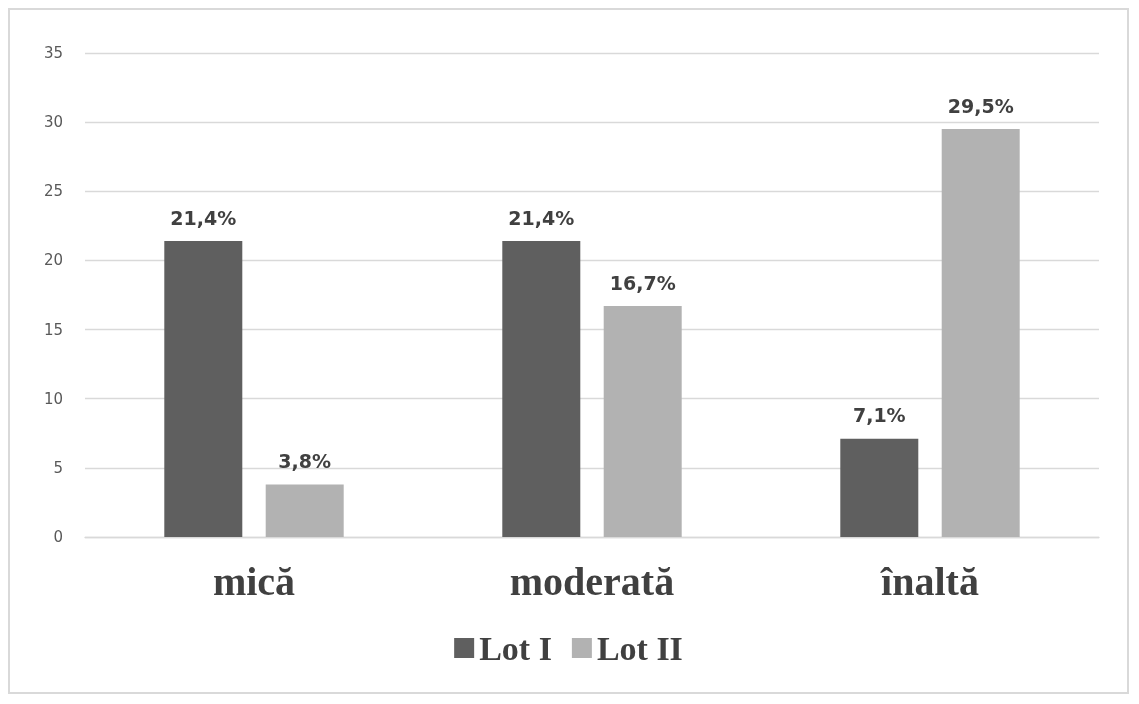 The height and width of the screenshot is (704, 1139). Describe the element at coordinates (929, 581) in the screenshot. I see `x-tick-label: înaltă` at that location.